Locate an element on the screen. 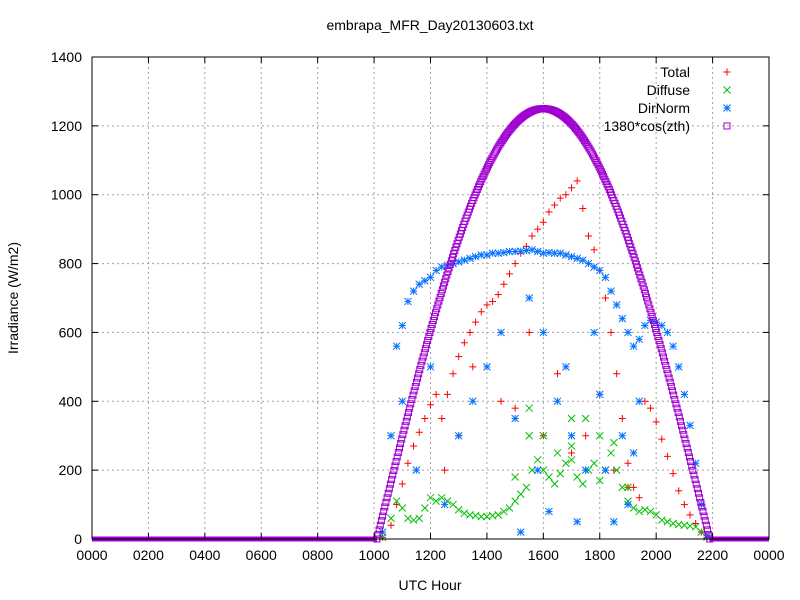 The height and width of the screenshot is (600, 800). y-tick-label: 800 is located at coordinates (71, 264).